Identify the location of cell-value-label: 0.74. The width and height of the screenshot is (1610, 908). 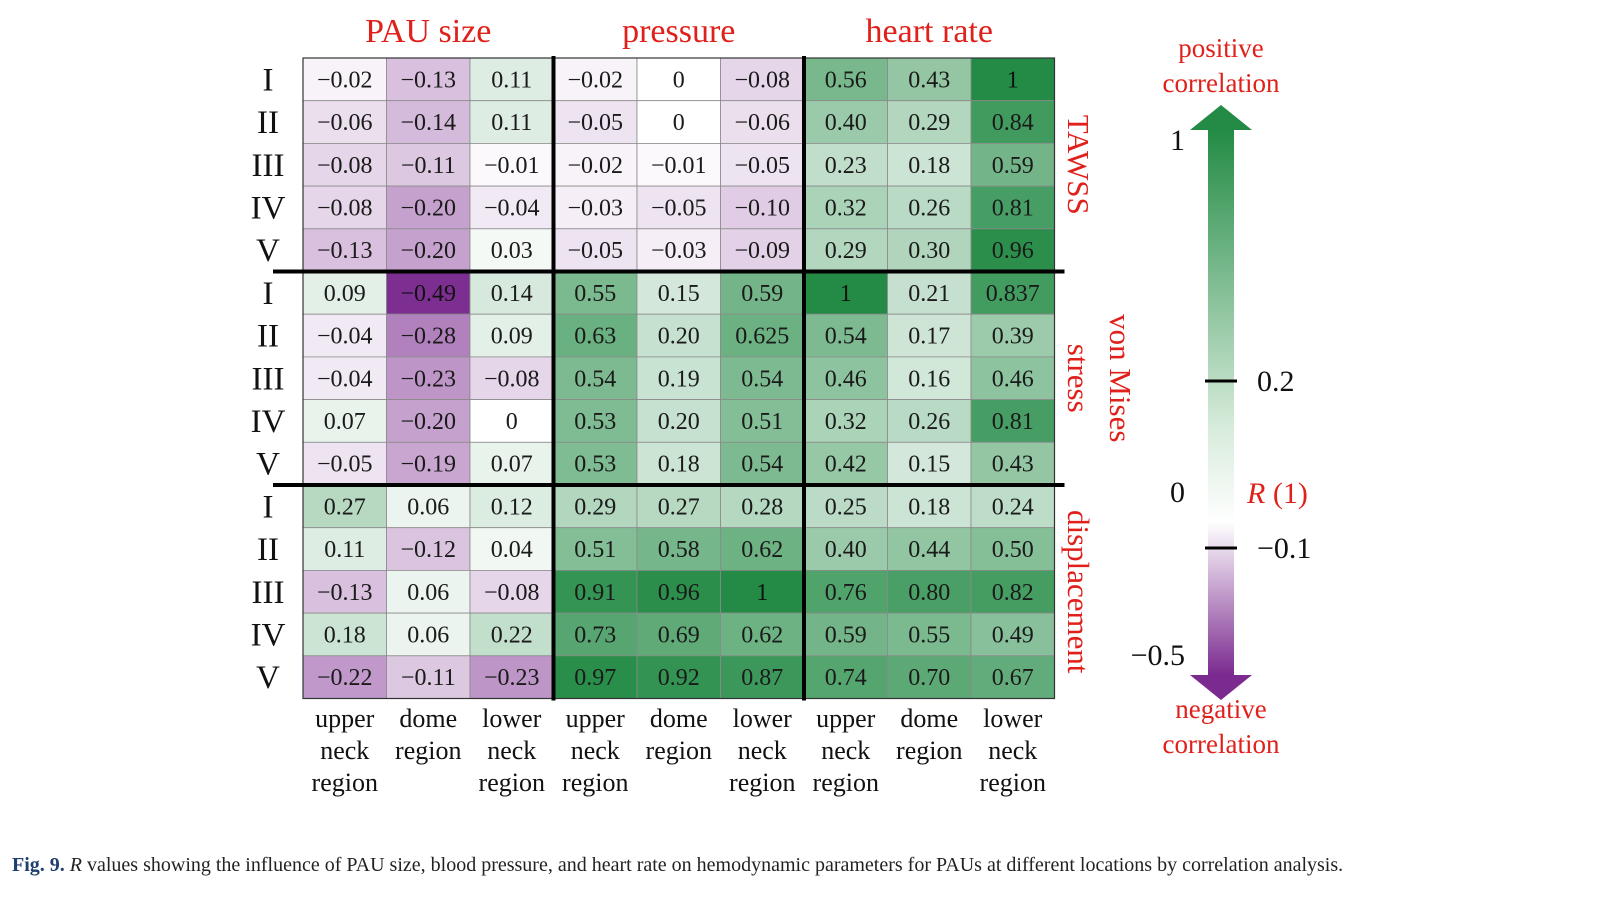
(846, 678).